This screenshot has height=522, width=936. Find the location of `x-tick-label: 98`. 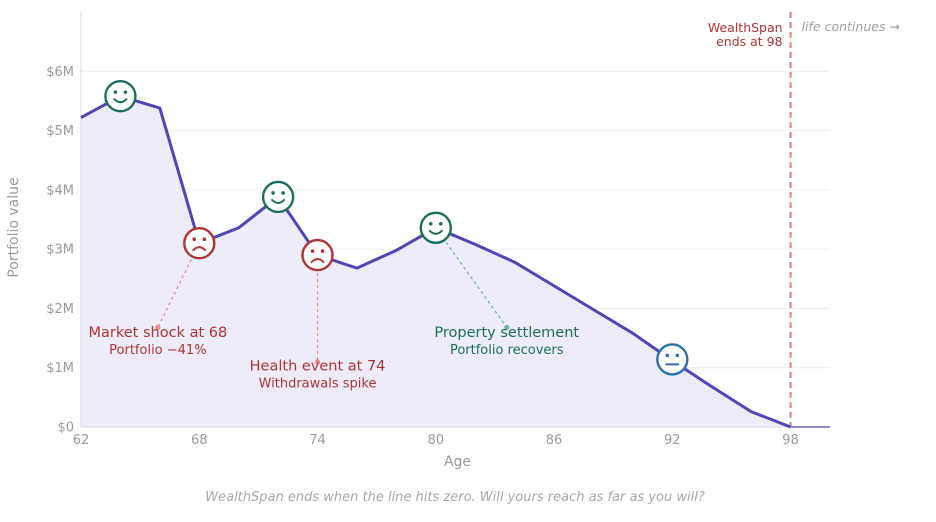

x-tick-label: 98 is located at coordinates (790, 440).